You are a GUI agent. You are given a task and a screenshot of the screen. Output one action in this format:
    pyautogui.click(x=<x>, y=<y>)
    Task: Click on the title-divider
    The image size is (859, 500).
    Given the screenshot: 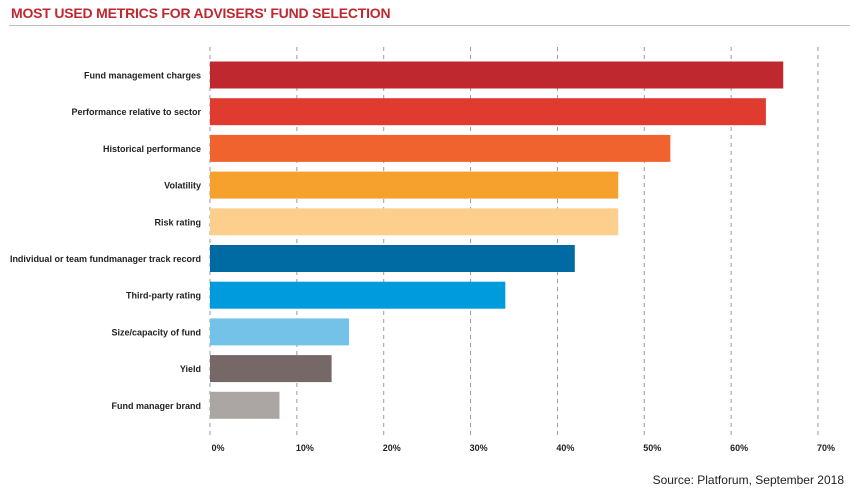 What is the action you would take?
    pyautogui.click(x=429, y=25)
    